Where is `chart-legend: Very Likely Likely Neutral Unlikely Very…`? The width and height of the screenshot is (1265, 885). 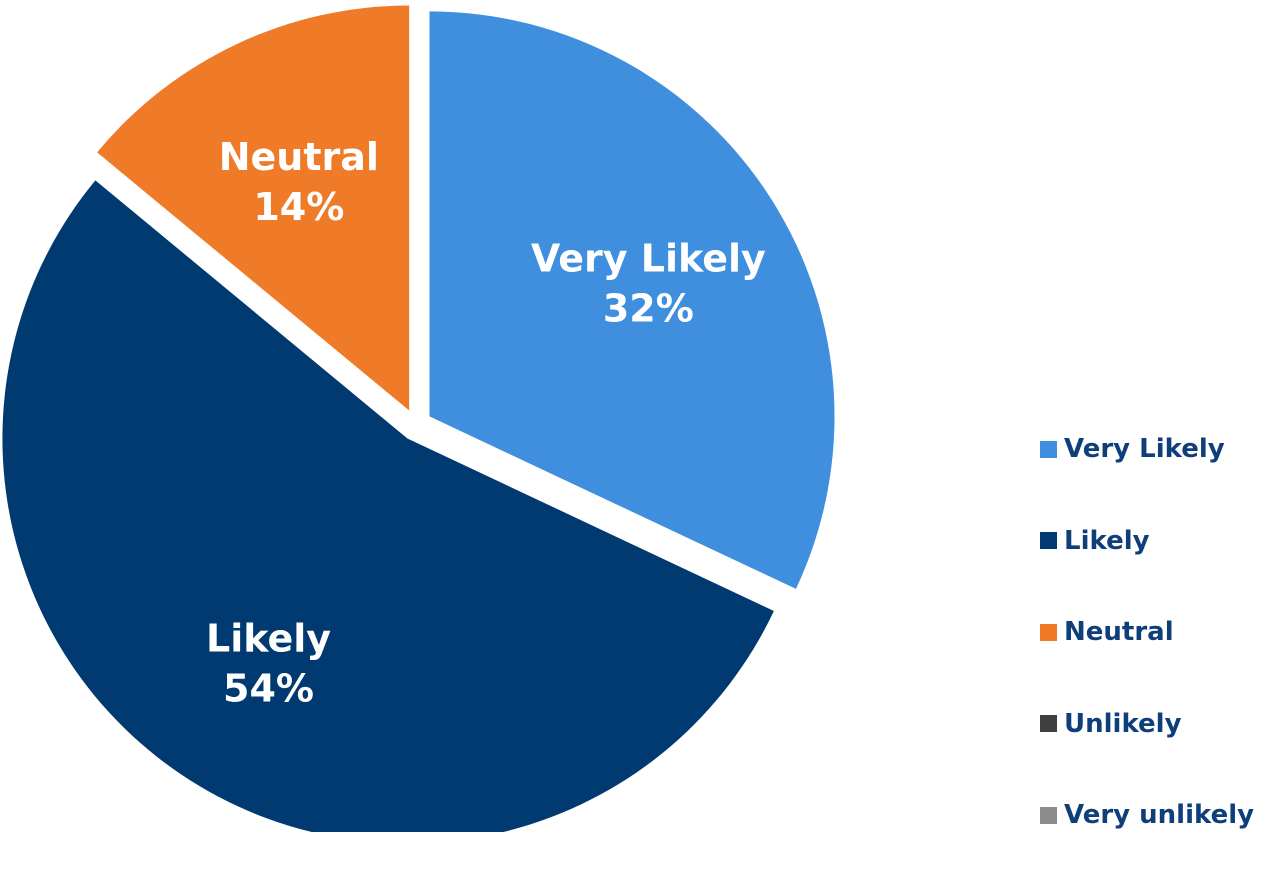
chart-legend: Very Likely Likely Neutral Unlikely Very… is located at coordinates (1147, 656).